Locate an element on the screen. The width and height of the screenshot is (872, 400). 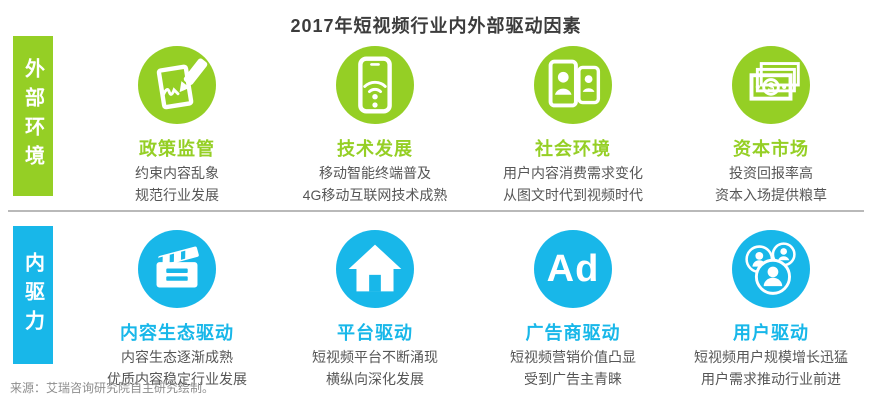
card-user-drive: 用户驱动 短视频用户规模增长迅猛 用户需求推动行业前进 is located at coordinates (771, 310).